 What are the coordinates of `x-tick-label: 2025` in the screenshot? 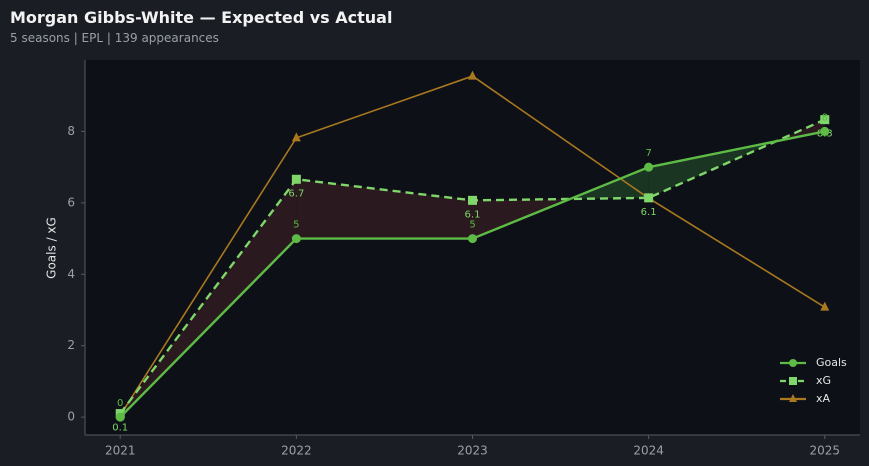 It's located at (824, 451).